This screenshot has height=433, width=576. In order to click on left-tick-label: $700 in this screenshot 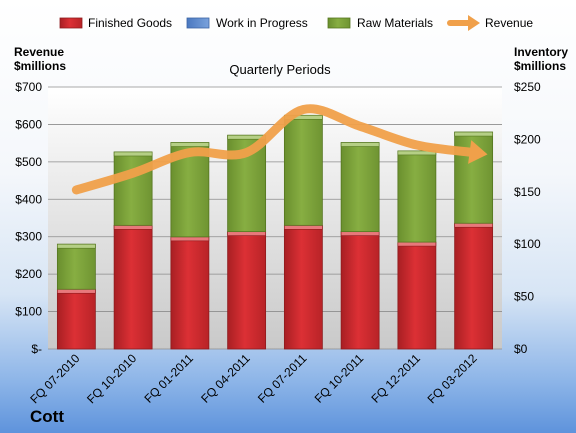, I will do `click(28, 87)`.